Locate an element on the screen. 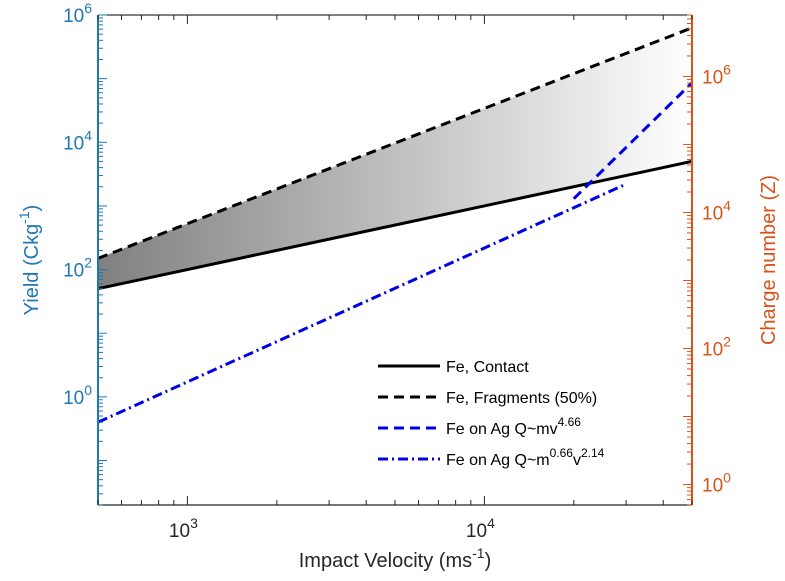 This screenshot has height=581, width=785. y-right-tick-label: 10⁴ is located at coordinates (716, 210).